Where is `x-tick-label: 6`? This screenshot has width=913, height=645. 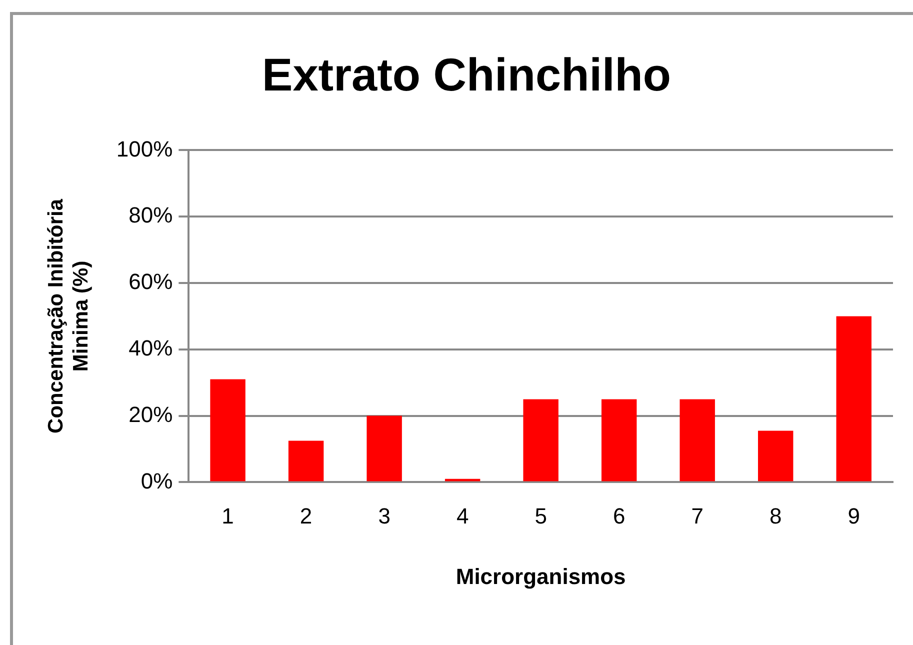 x-tick-label: 6 is located at coordinates (619, 515).